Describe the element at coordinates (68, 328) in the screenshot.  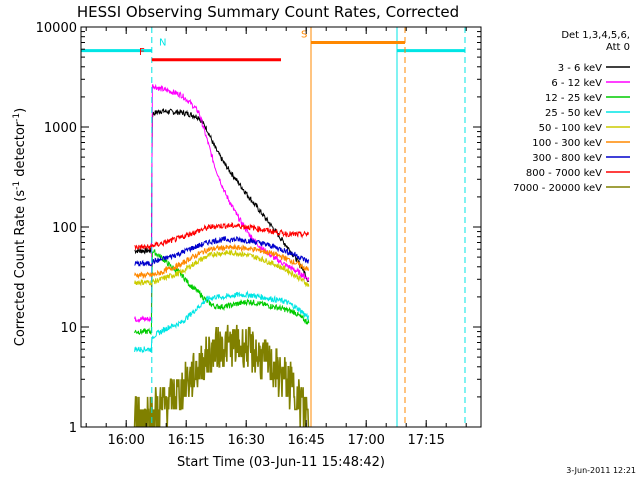
I see `y-tick-label: 10` at that location.